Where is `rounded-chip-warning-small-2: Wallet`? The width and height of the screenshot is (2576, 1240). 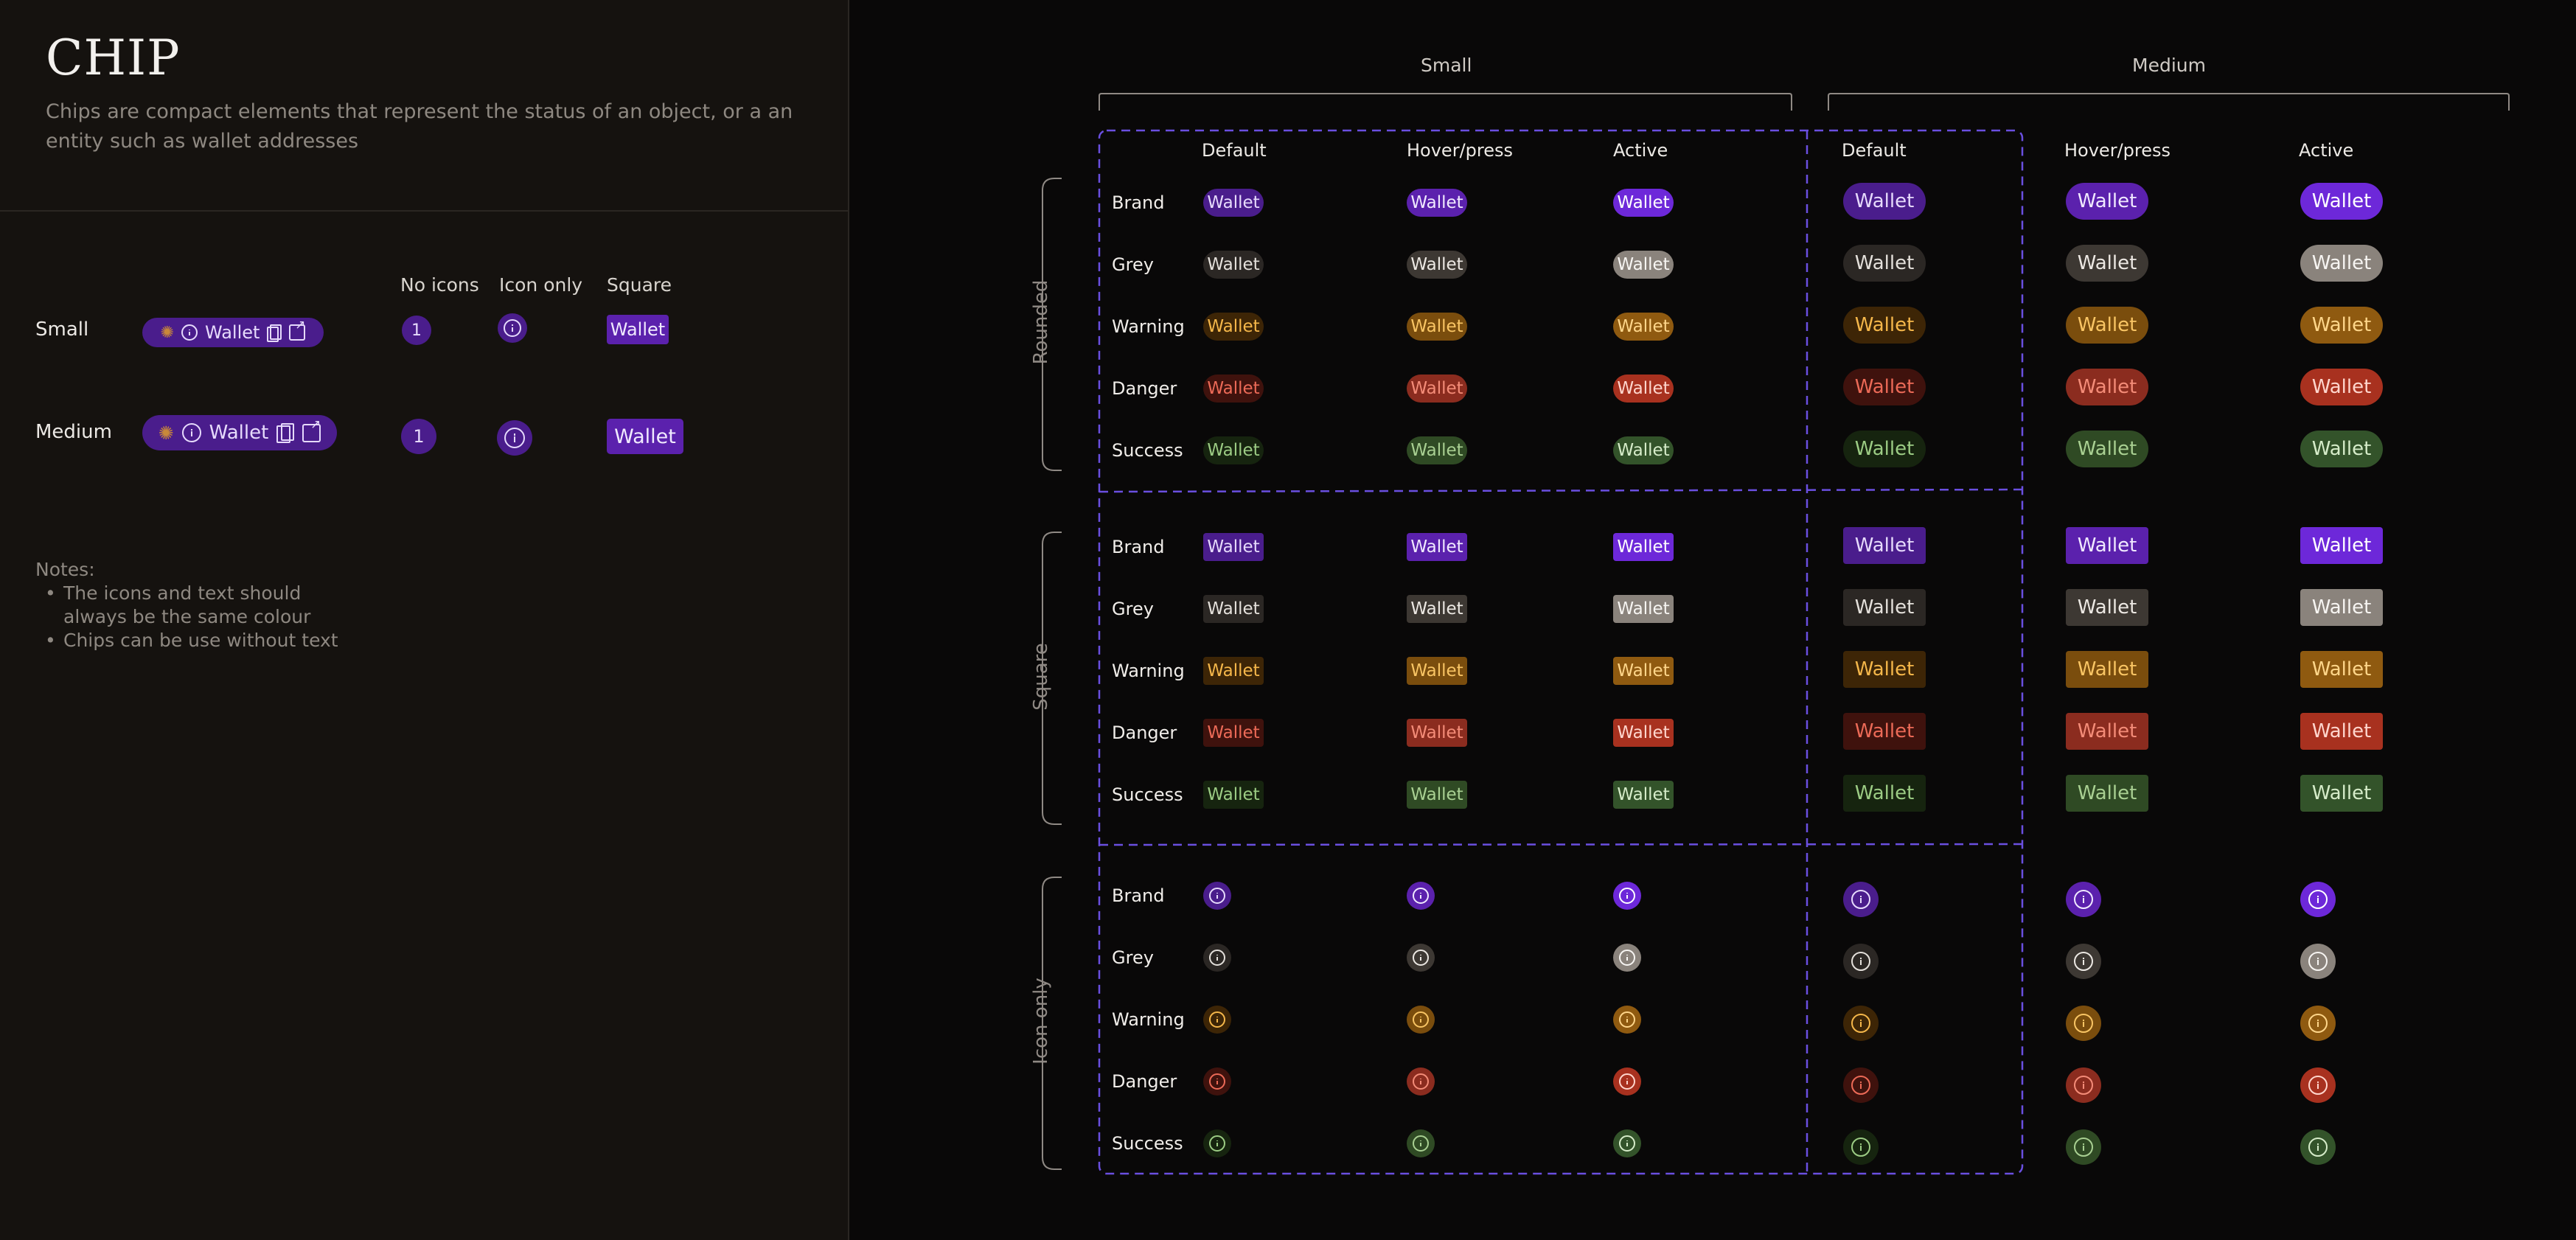 rounded-chip-warning-small-2: Wallet is located at coordinates (1643, 327).